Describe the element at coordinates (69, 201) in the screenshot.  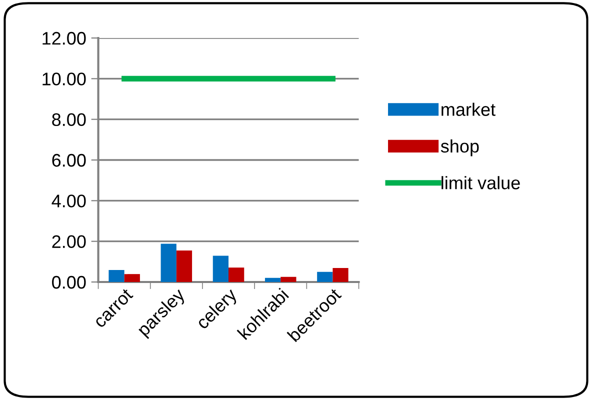
I see `y-tick-label: 4.00` at that location.